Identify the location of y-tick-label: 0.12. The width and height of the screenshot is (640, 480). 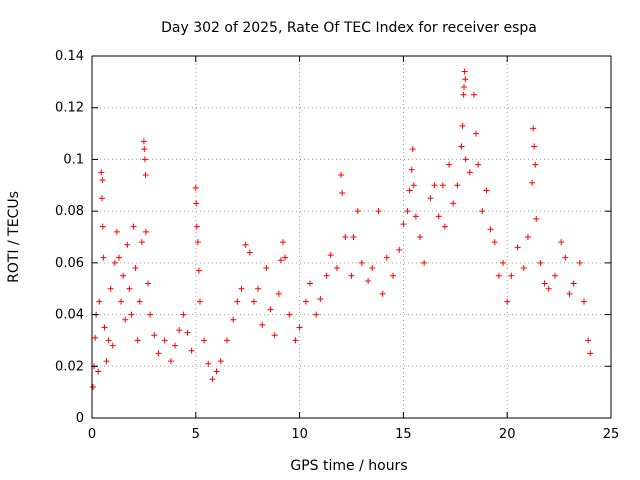
(69, 108).